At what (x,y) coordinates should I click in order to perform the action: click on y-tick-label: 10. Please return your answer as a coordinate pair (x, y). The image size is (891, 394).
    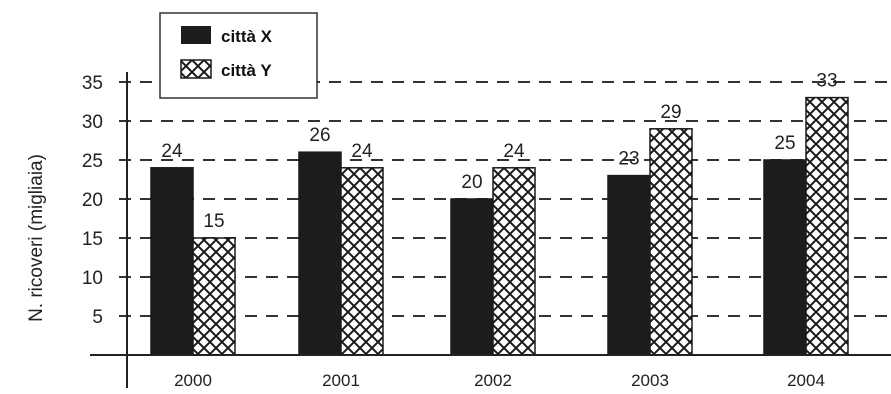
    Looking at the image, I should click on (92, 278).